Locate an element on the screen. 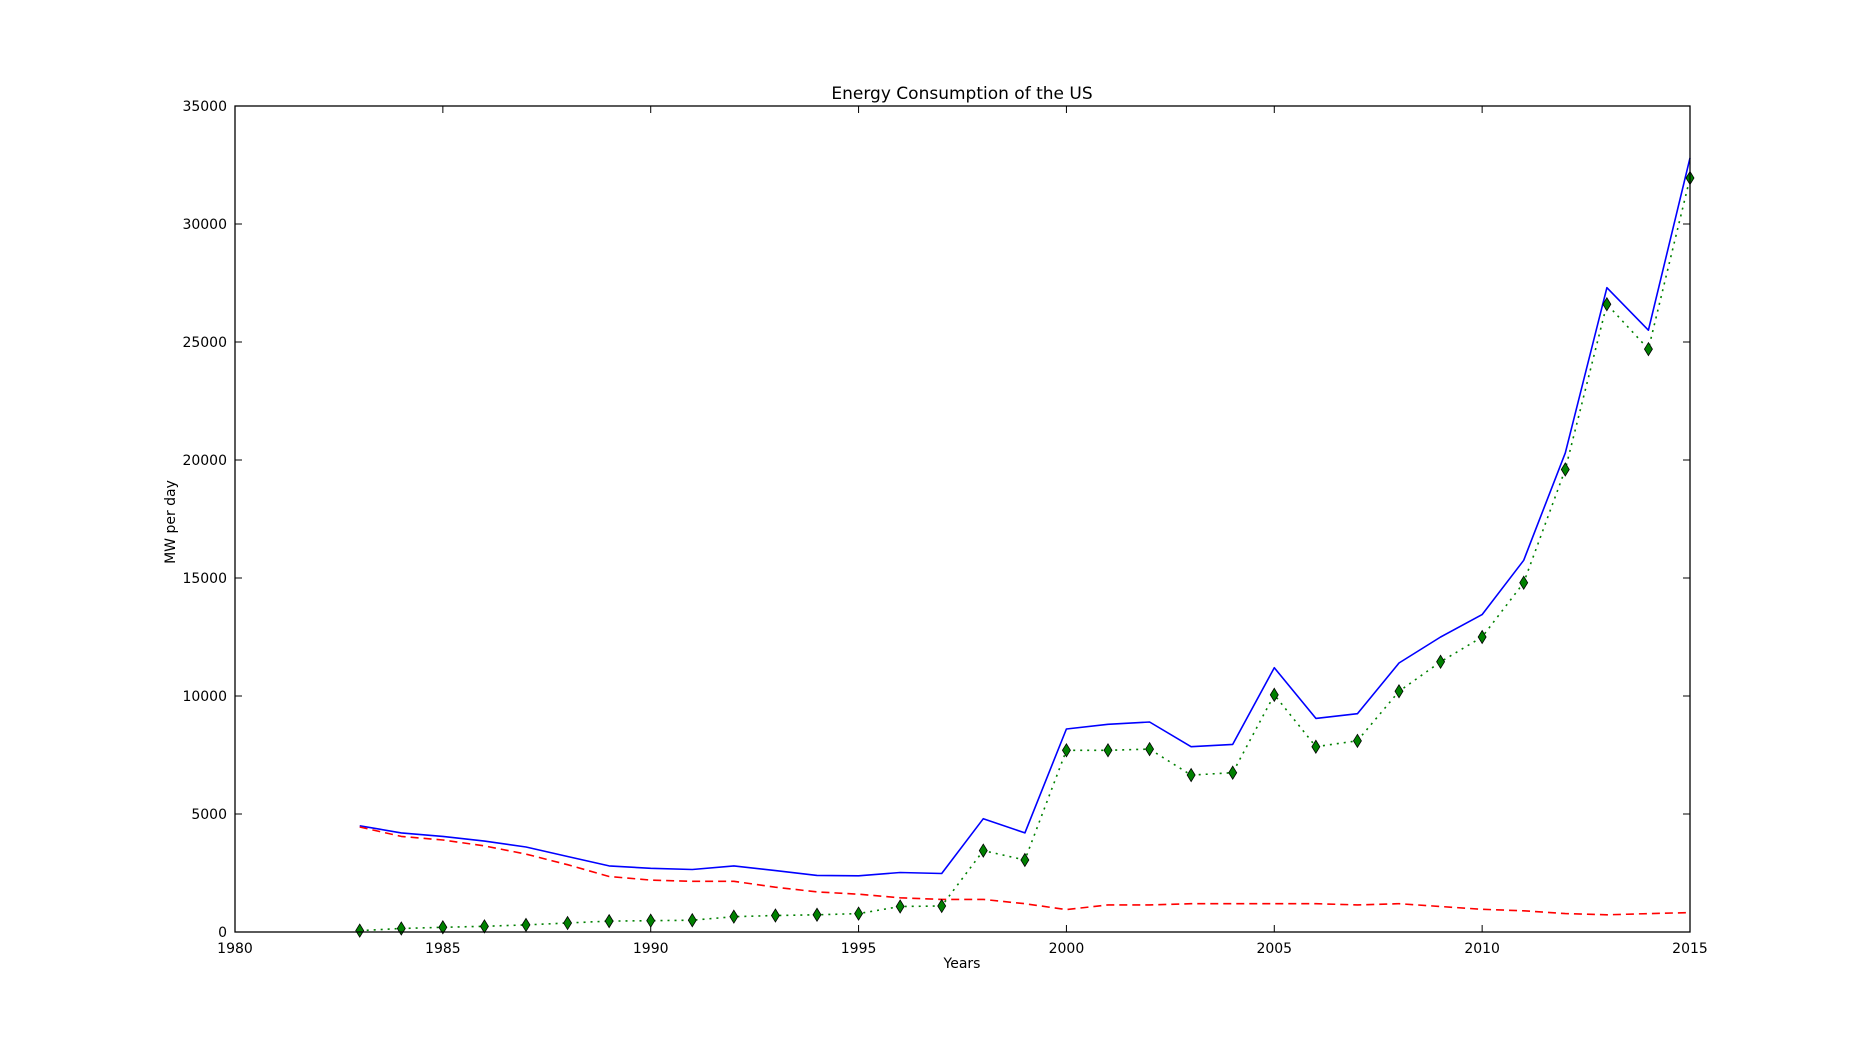  x-tick-label: 1980 is located at coordinates (235, 949).